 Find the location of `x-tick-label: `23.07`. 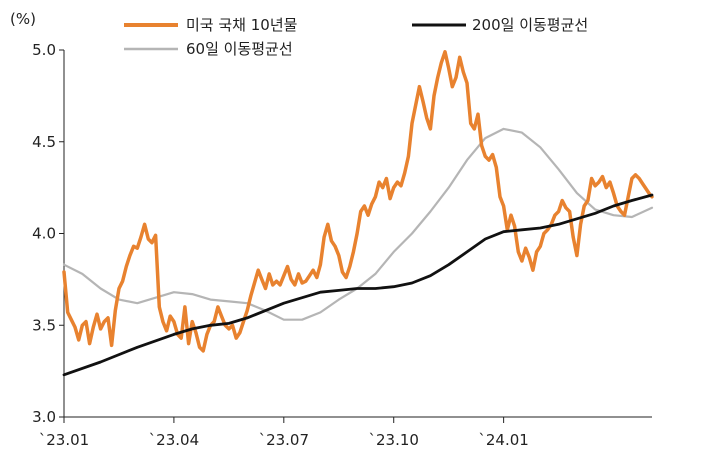

x-tick-label: `23.07 is located at coordinates (284, 440).